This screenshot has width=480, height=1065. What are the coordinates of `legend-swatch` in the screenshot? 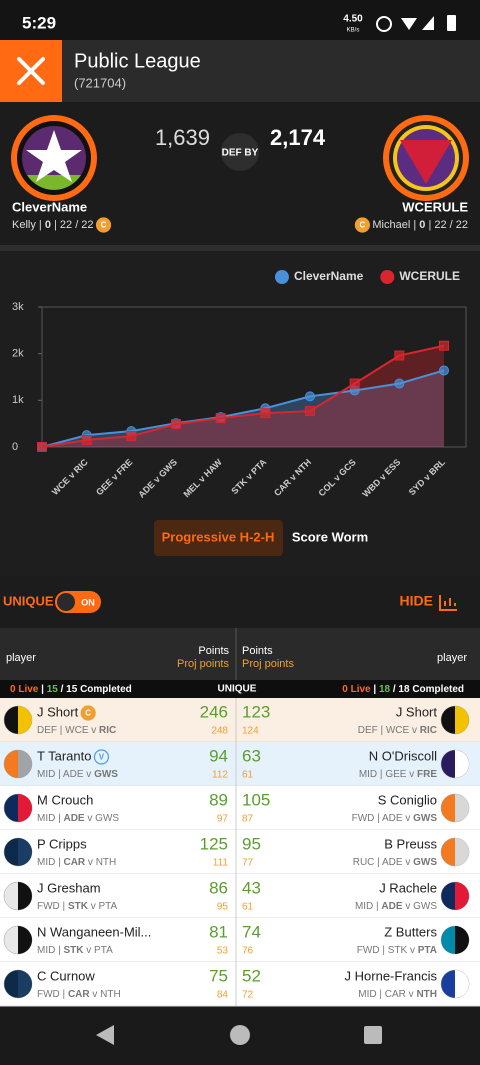 It's located at (387, 277).